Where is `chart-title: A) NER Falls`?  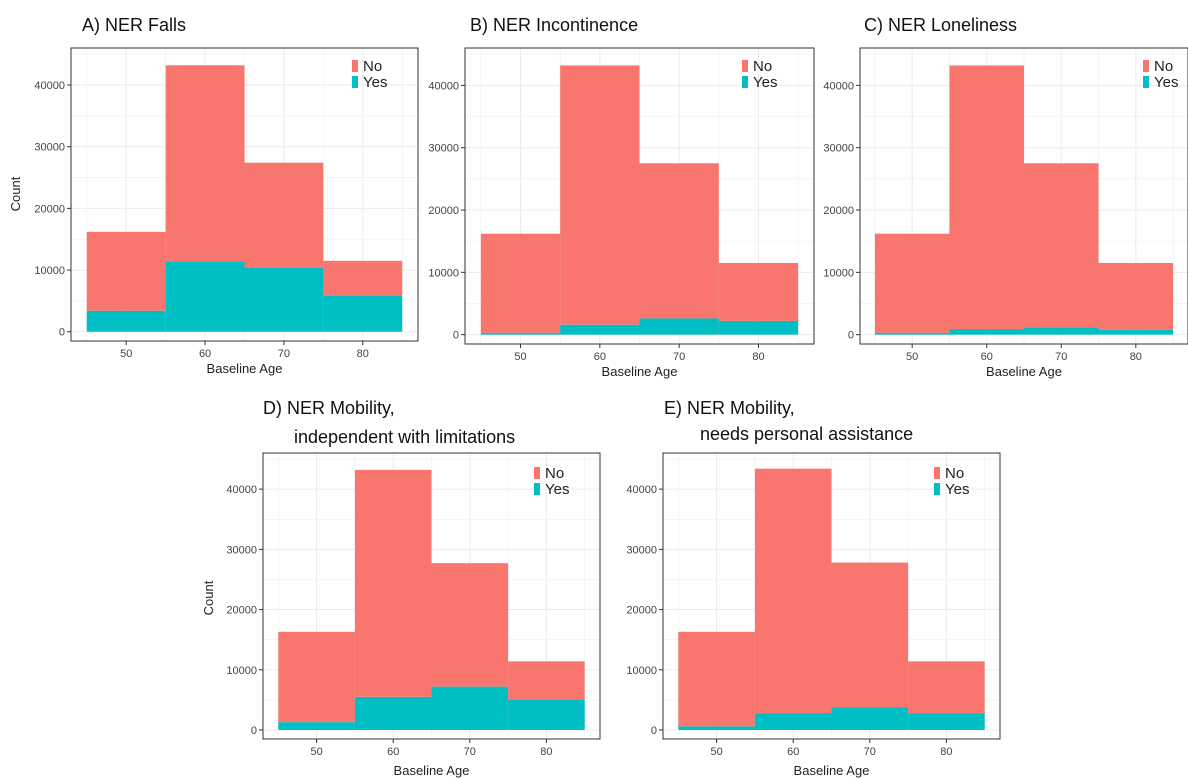 chart-title: A) NER Falls is located at coordinates (134, 25).